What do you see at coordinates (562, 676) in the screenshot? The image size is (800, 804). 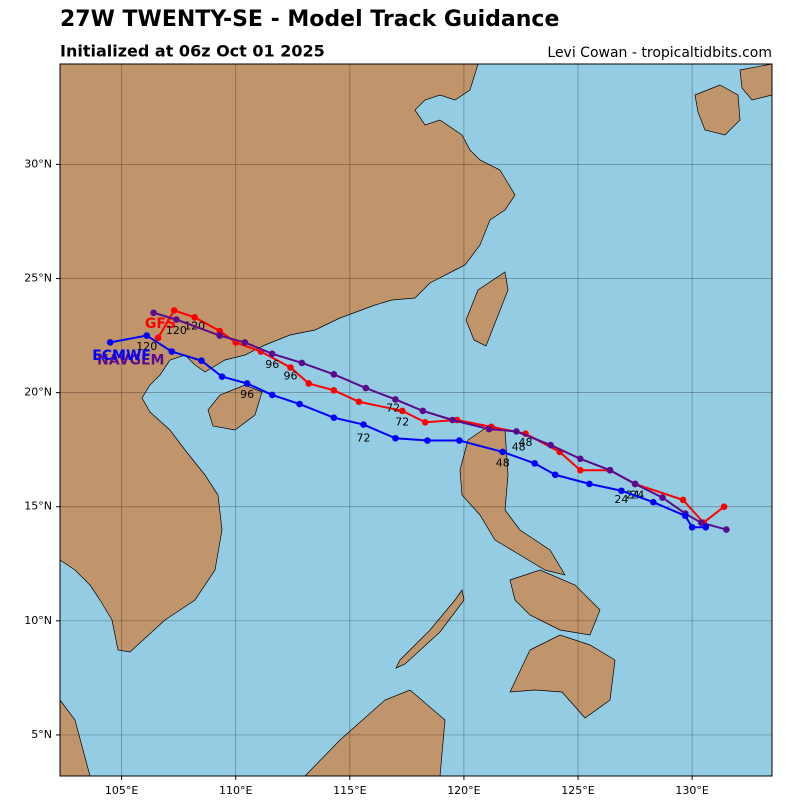 I see `mindanao` at bounding box center [562, 676].